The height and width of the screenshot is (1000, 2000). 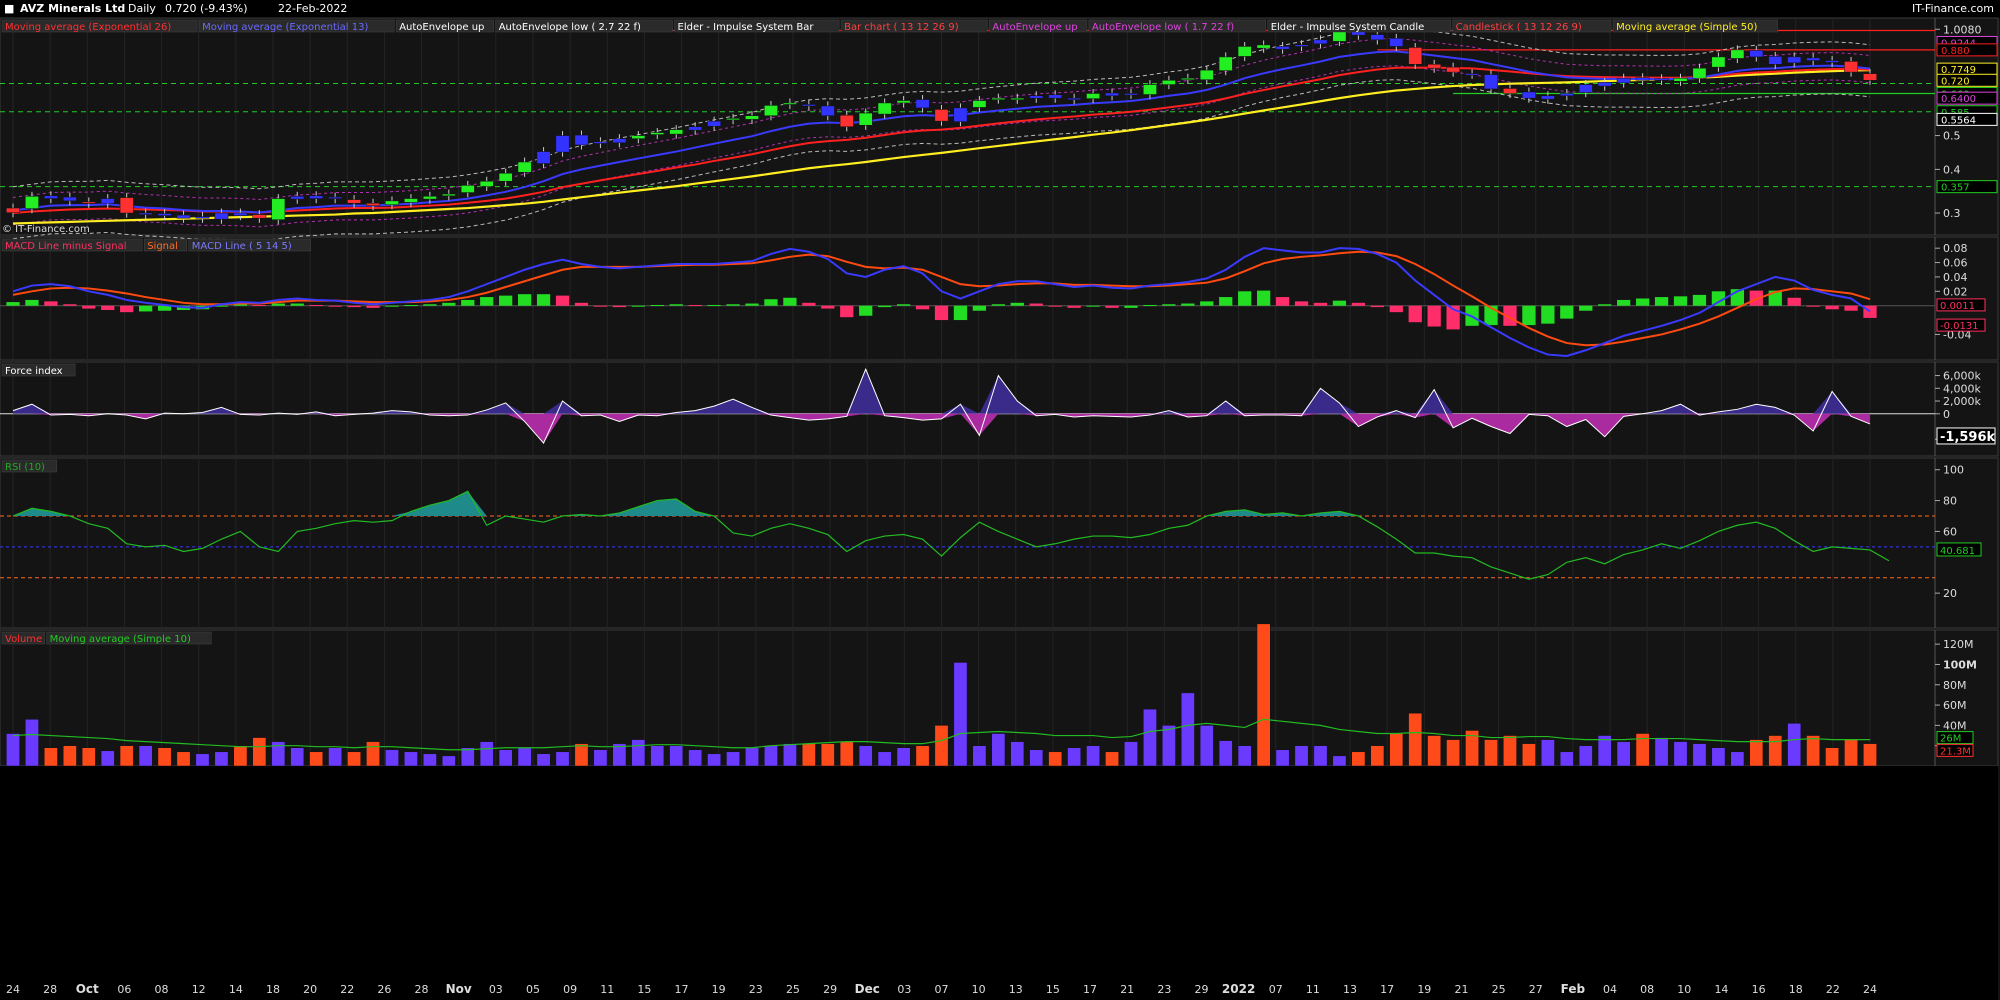 What do you see at coordinates (1962, 29) in the screenshot?
I see `y-tick-label: 1.0080` at bounding box center [1962, 29].